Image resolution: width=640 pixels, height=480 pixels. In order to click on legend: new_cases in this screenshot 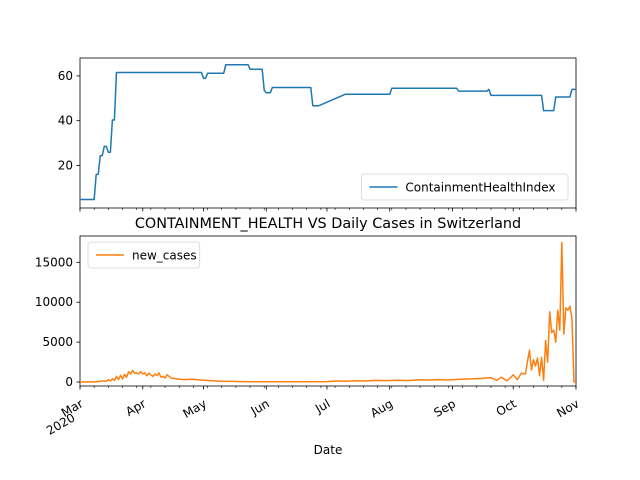, I will do `click(144, 255)`.